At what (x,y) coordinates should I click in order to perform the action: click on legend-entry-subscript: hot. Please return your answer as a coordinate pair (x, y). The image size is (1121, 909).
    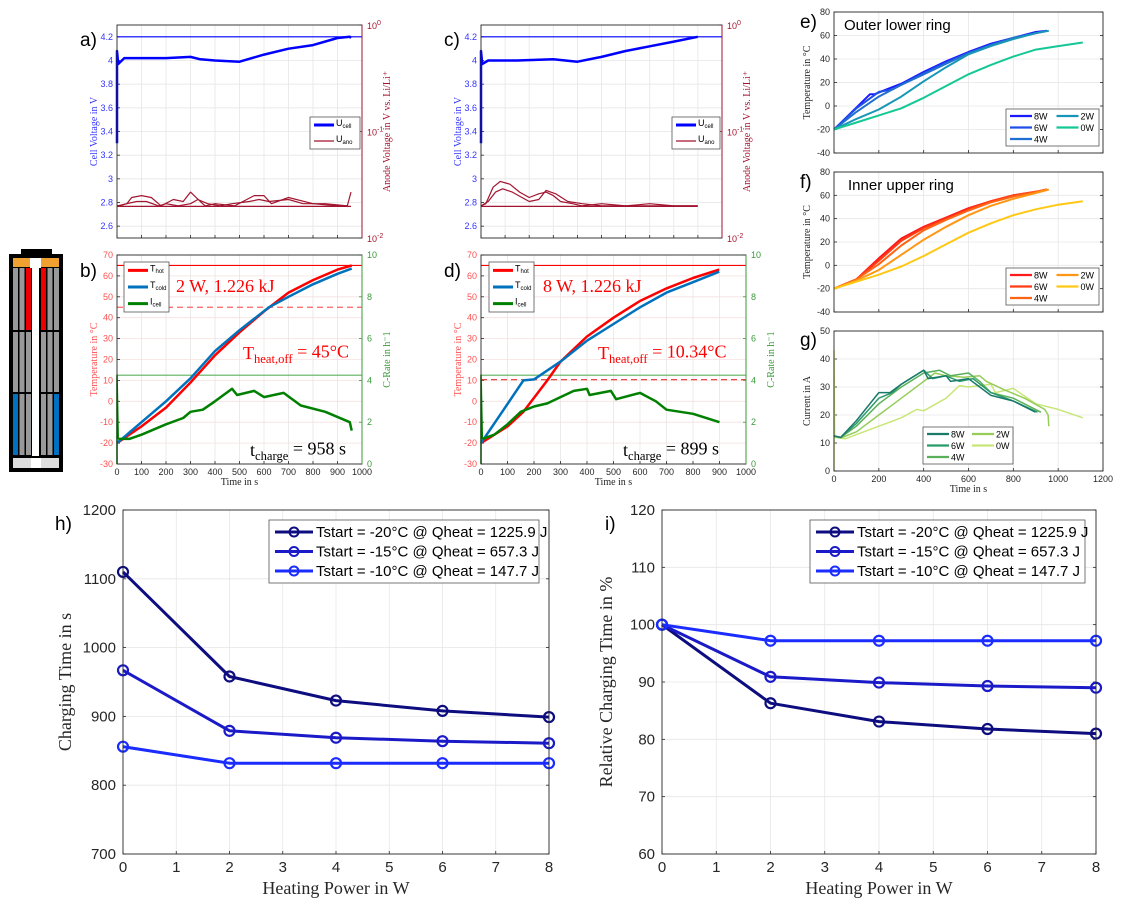
    Looking at the image, I should click on (160, 272).